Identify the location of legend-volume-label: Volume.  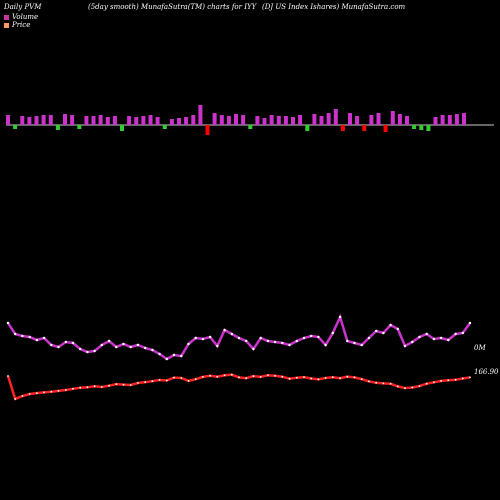
(25, 17).